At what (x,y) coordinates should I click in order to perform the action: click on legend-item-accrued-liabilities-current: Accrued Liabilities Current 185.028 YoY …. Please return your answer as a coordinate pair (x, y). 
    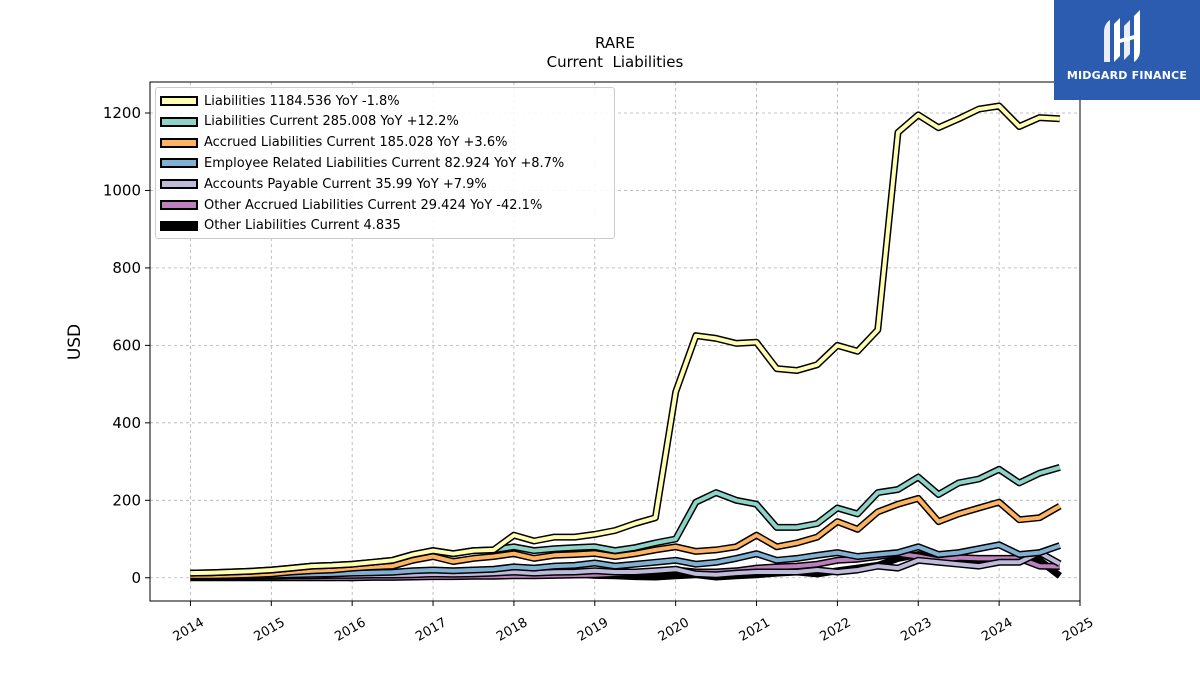
    Looking at the image, I should click on (331, 143).